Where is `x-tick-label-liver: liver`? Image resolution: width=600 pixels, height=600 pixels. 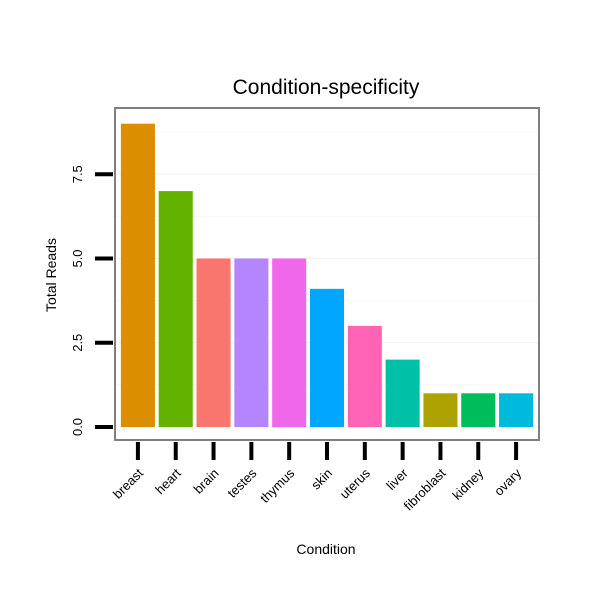
x-tick-label-liver: liver is located at coordinates (397, 479).